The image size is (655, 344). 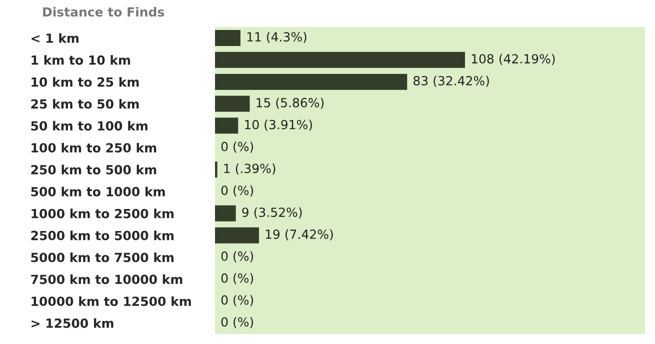 What do you see at coordinates (103, 11) in the screenshot?
I see `text: Distance to Finds` at bounding box center [103, 11].